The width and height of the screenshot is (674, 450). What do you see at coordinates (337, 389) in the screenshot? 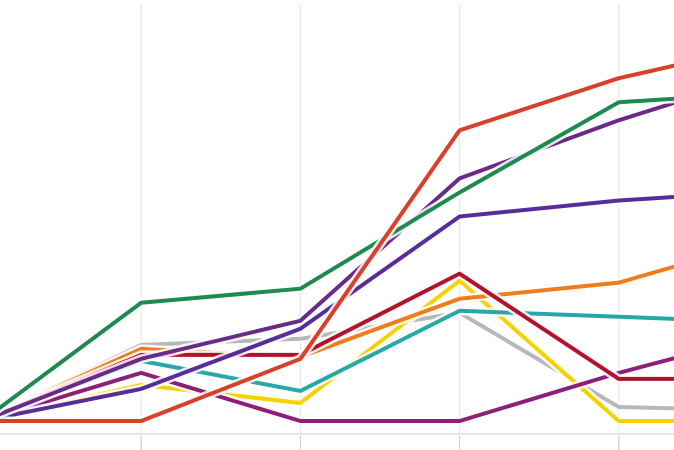
I see `series-4-line` at bounding box center [337, 389].